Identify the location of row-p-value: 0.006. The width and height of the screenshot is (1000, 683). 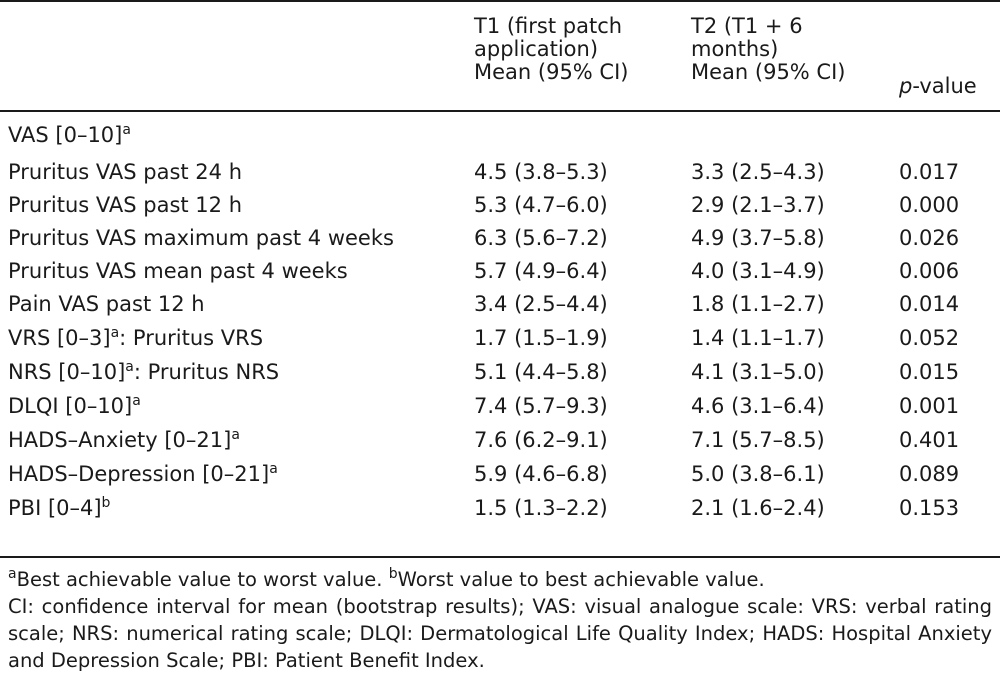
(929, 271).